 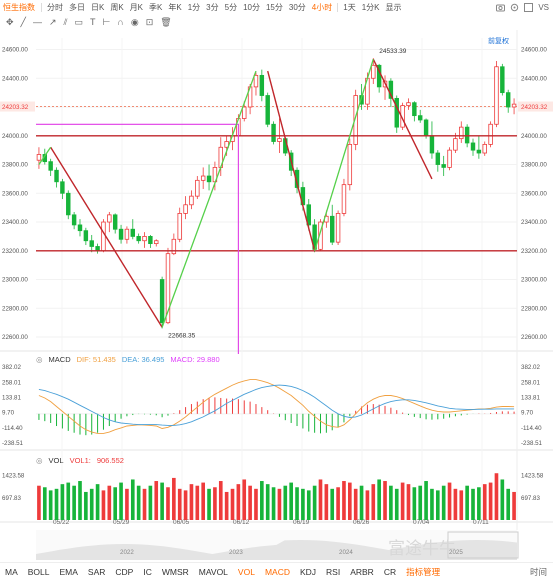 What do you see at coordinates (147, 571) in the screenshot?
I see `indicator-tab: IC` at bounding box center [147, 571].